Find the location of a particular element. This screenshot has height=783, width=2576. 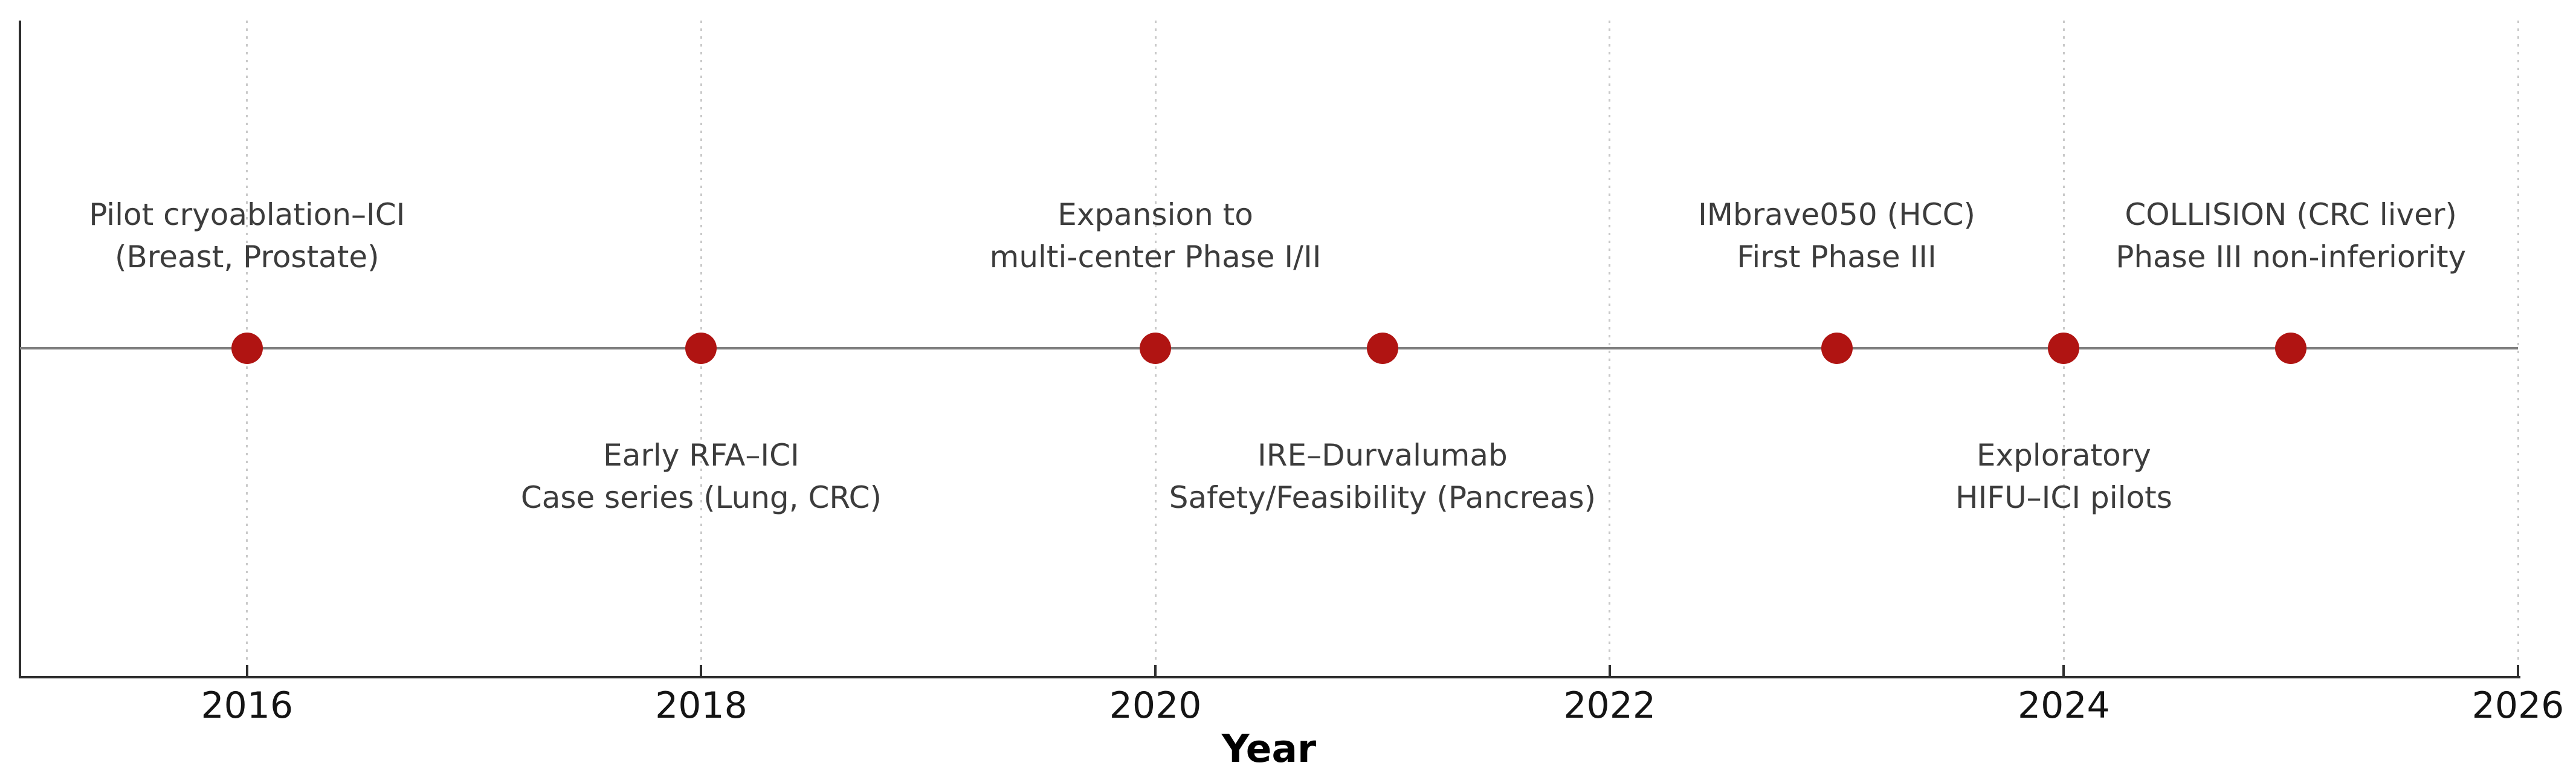

x-axis-spine is located at coordinates (1270, 677).